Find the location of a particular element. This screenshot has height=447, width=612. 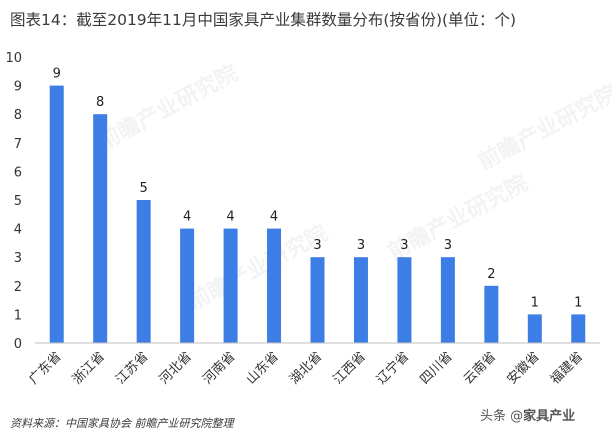

category-label: 河南省 is located at coordinates (219, 368).